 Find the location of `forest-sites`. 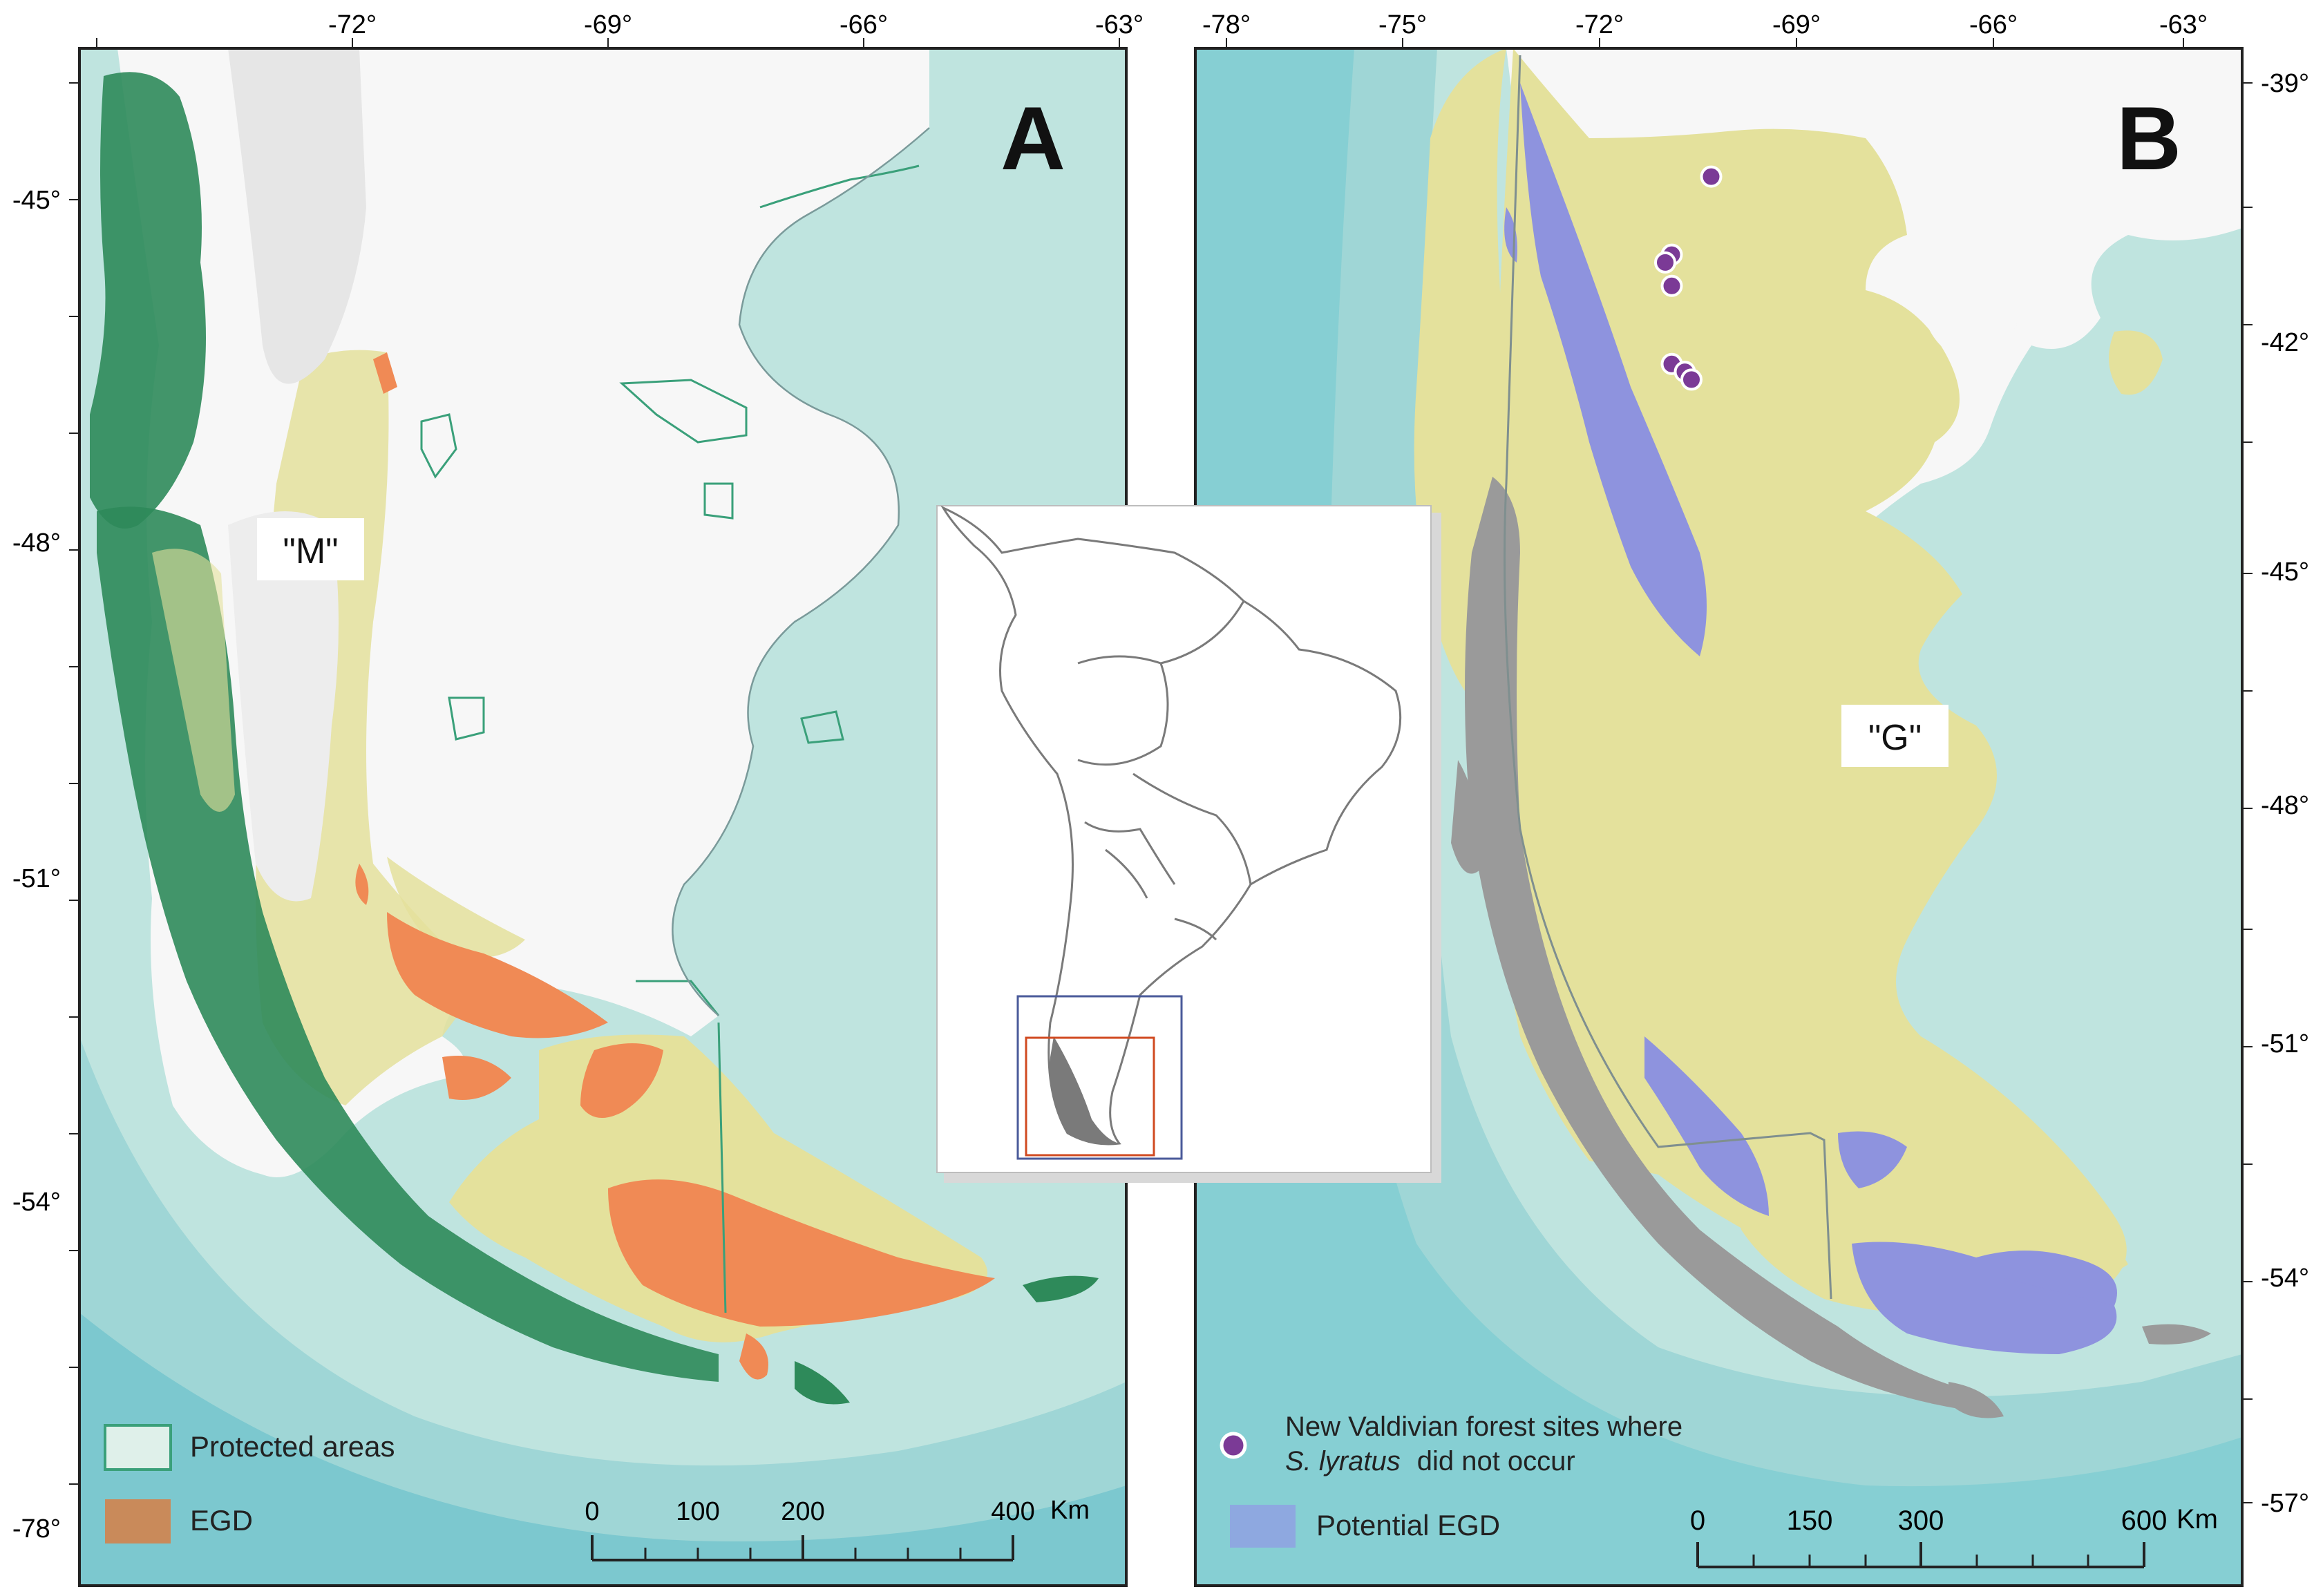

forest-sites is located at coordinates (1688, 278).